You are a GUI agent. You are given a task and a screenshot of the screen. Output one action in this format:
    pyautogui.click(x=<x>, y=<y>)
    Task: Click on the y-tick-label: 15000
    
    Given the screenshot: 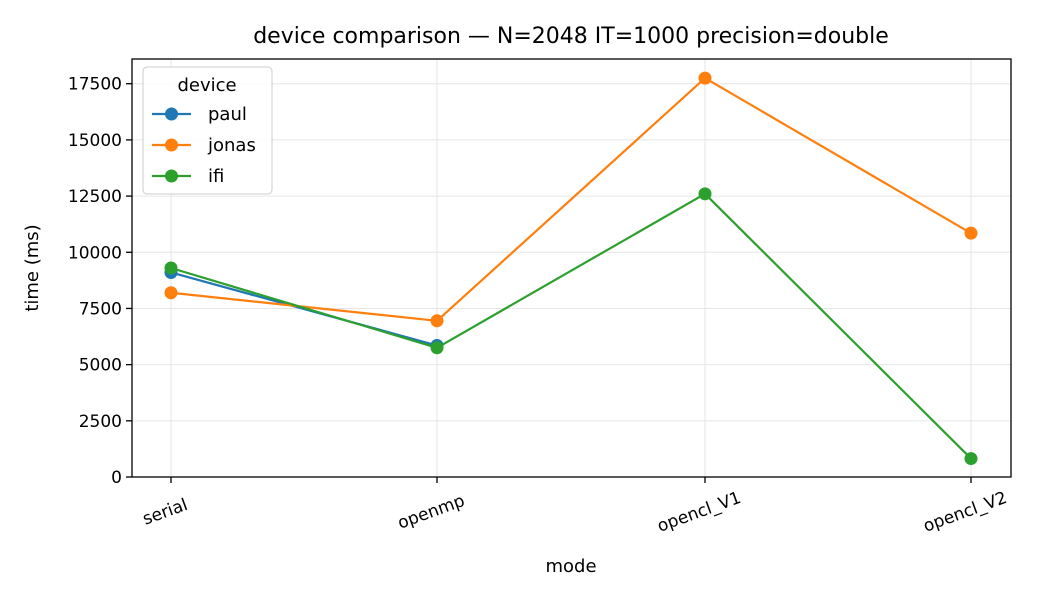 What is the action you would take?
    pyautogui.click(x=95, y=141)
    